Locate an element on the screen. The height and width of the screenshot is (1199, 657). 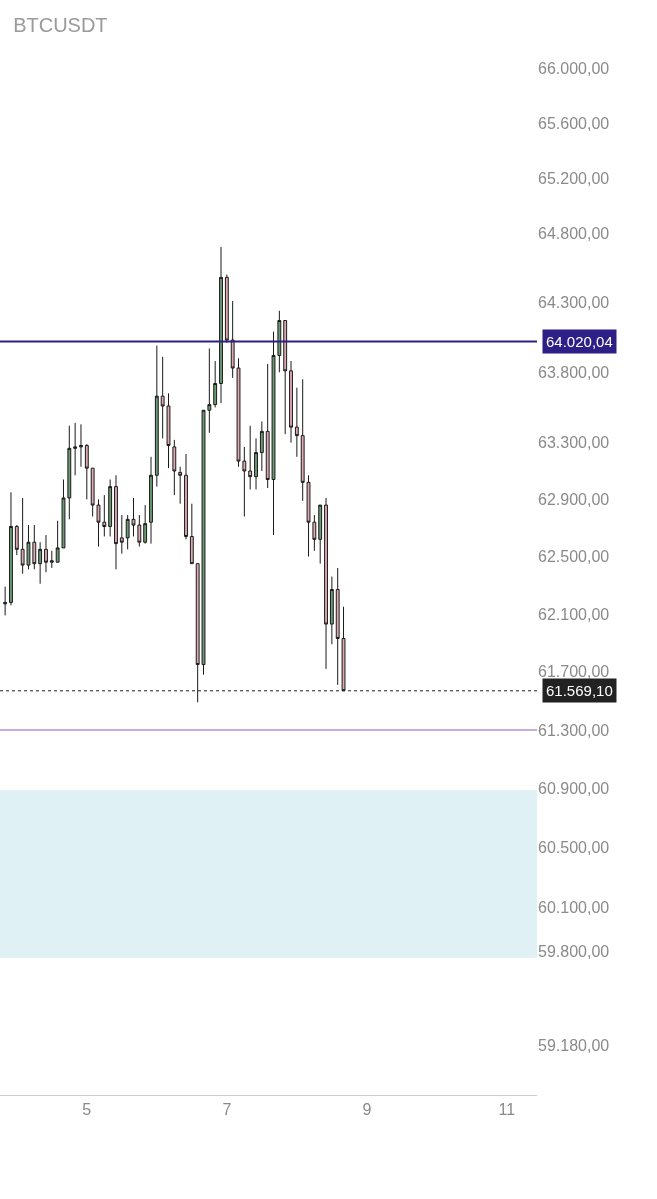
y-tick-label: 60.500,00 is located at coordinates (574, 848).